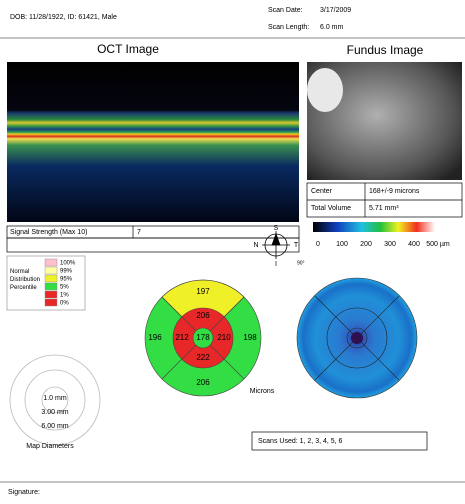  I want to click on scans-box, so click(339, 441).